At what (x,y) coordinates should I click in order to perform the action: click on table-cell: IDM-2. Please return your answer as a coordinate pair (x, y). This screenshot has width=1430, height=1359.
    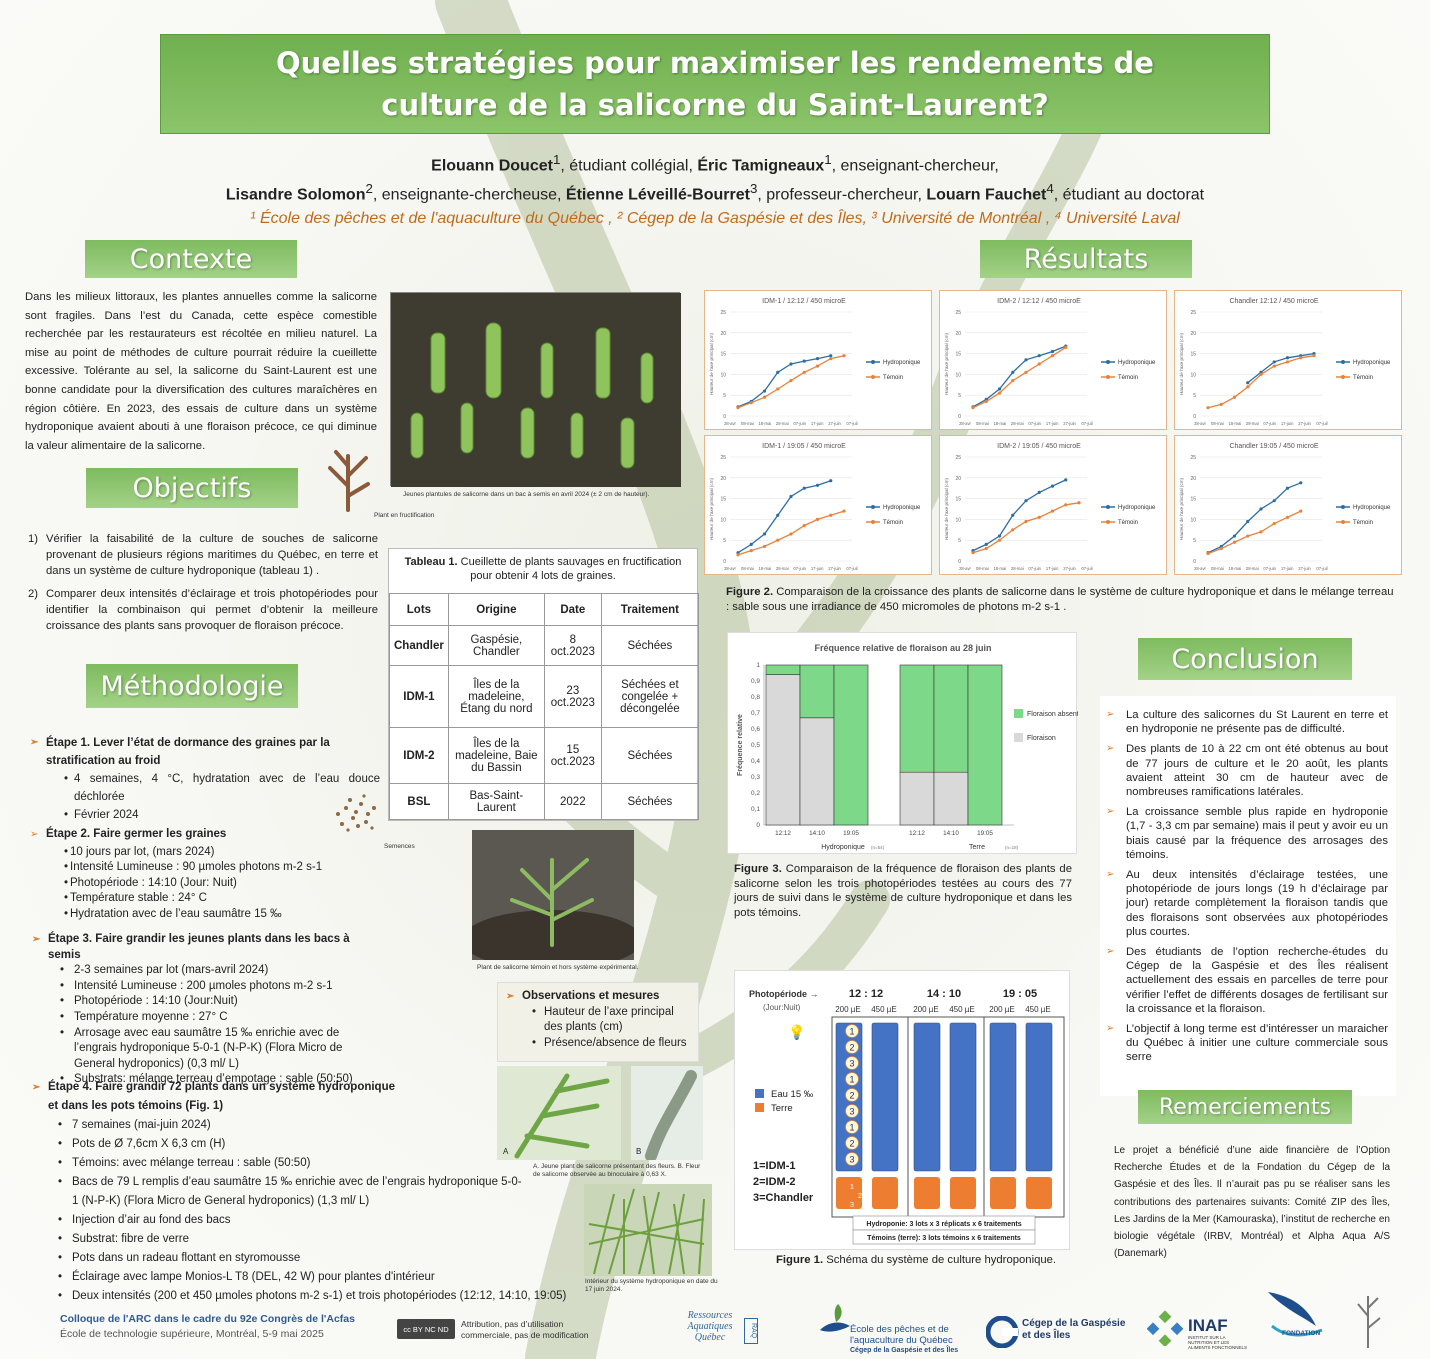
    Looking at the image, I should click on (419, 755).